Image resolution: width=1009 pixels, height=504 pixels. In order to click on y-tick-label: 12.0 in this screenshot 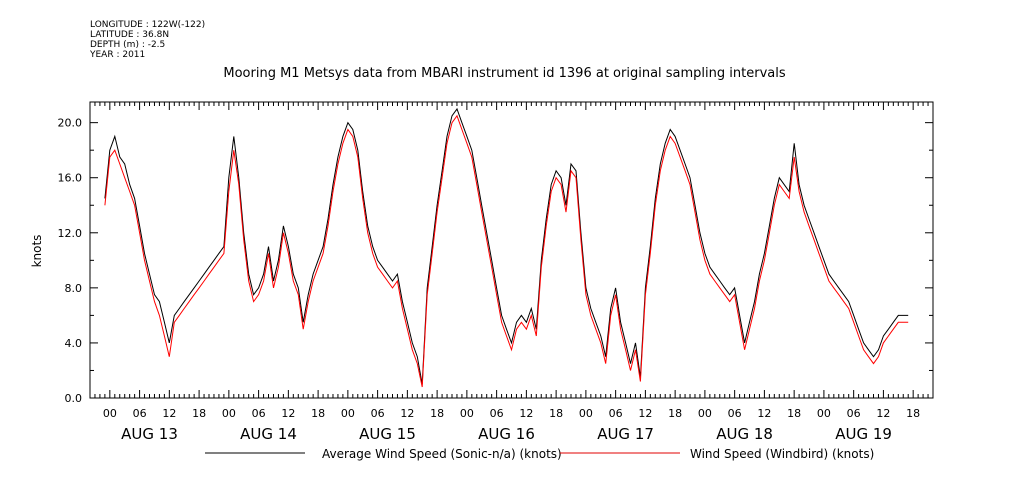, I will do `click(70, 233)`.